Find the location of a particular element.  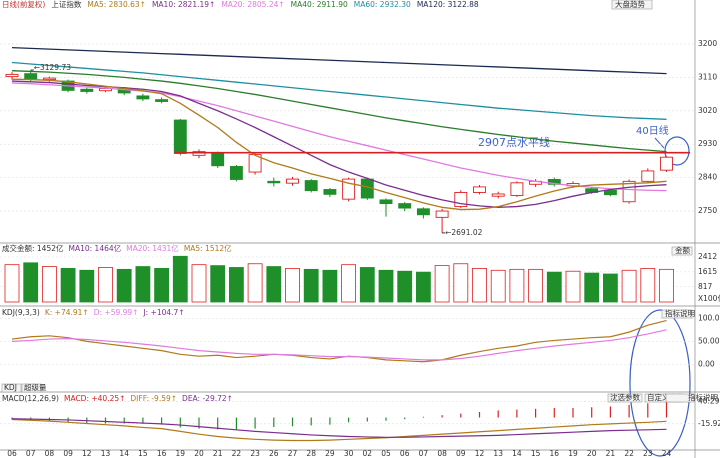

tool-button is located at coordinates (632, 5).